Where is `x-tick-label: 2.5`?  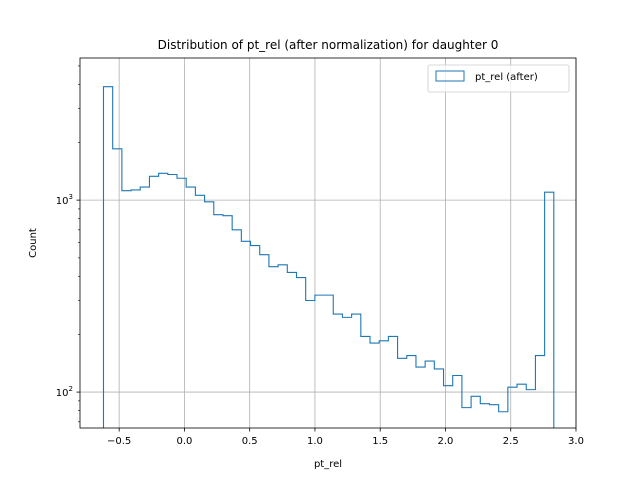 x-tick-label: 2.5 is located at coordinates (511, 441).